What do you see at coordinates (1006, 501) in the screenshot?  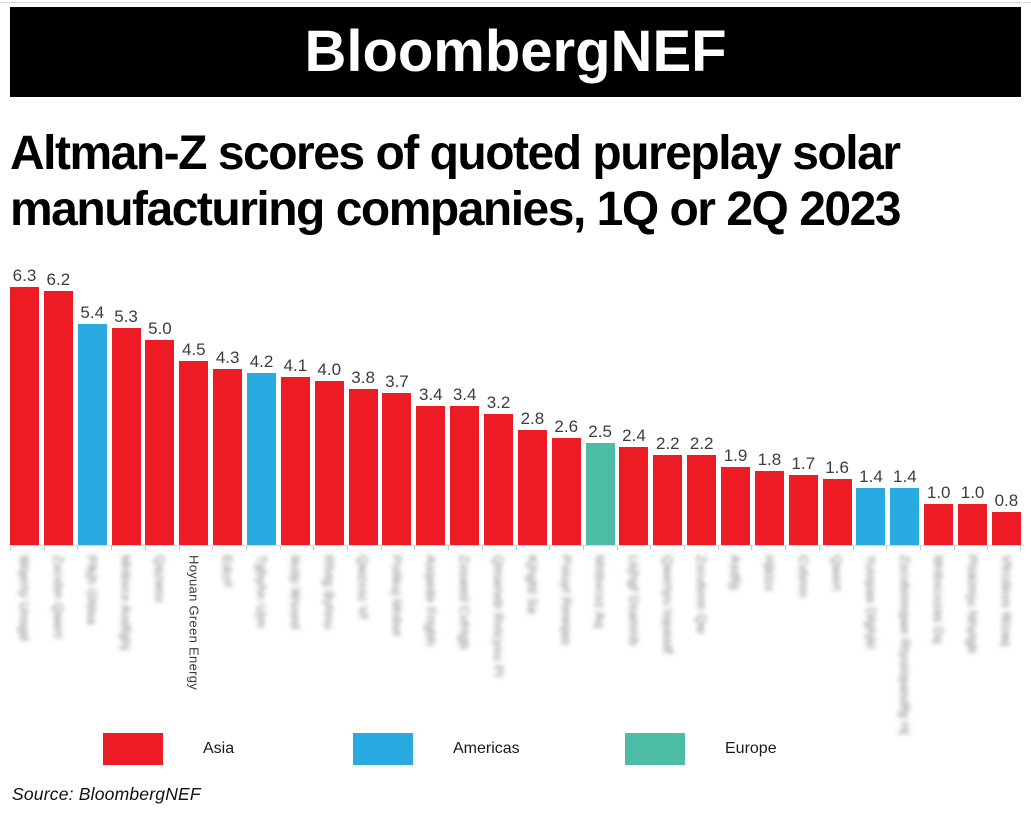 I see `bar-value-label: 0.8` at bounding box center [1006, 501].